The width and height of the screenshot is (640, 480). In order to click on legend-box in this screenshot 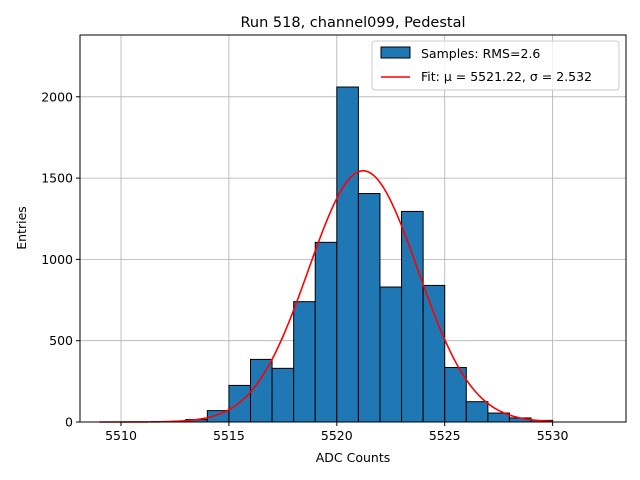, I will do `click(495, 65)`.